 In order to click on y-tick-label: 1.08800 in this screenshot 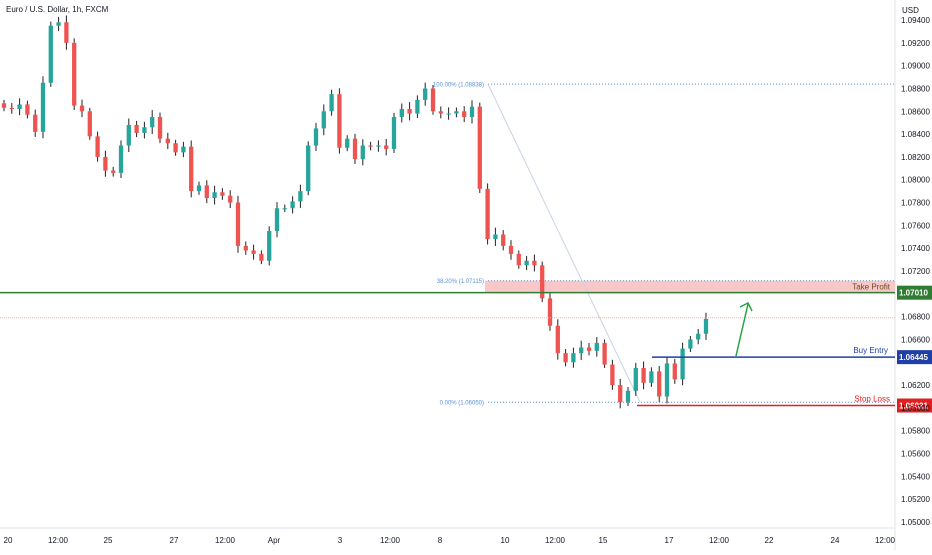, I will do `click(915, 88)`.